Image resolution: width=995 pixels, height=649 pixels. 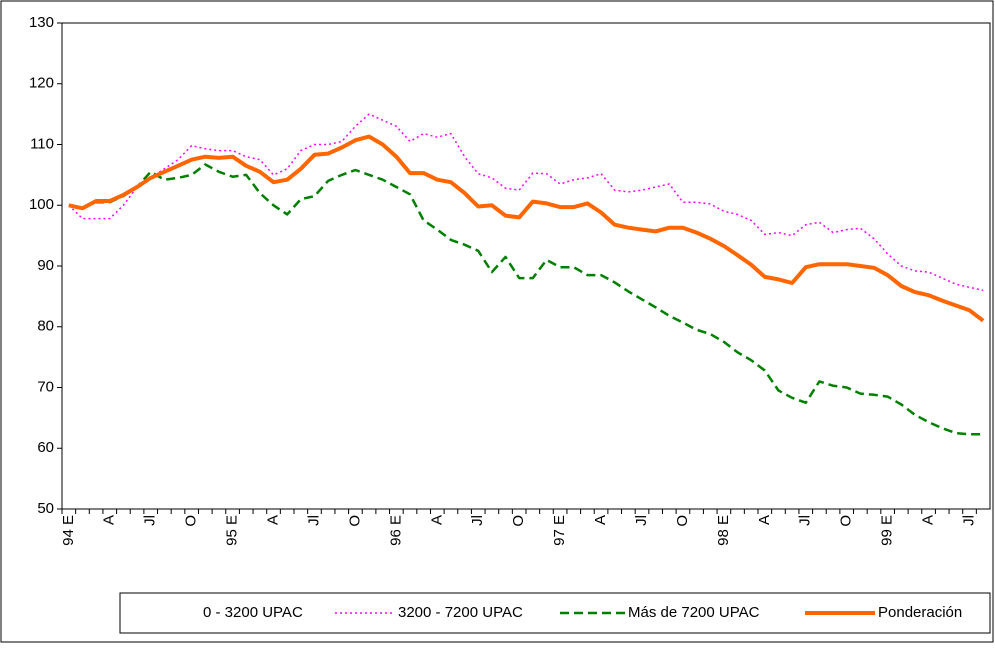 I want to click on x-tick-label: 95 E, so click(x=232, y=530).